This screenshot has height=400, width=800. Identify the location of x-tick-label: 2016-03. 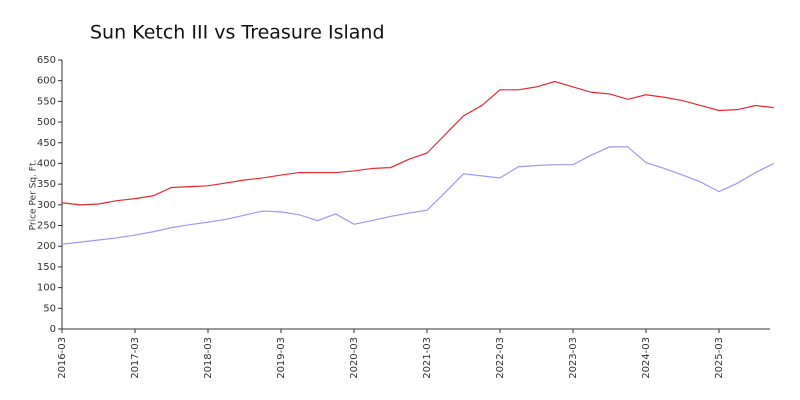
(62, 358).